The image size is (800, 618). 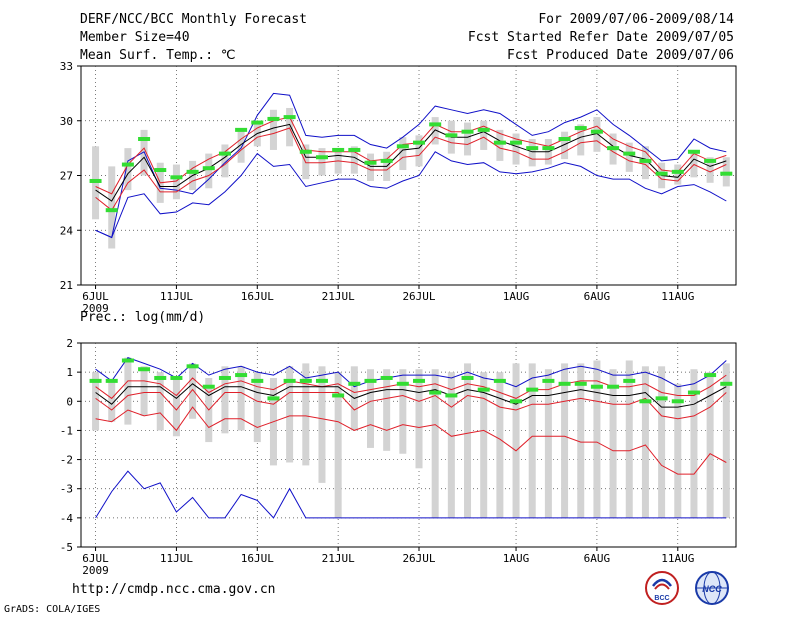 What do you see at coordinates (411, 395) in the screenshot?
I see `prec-mean-line` at bounding box center [411, 395].